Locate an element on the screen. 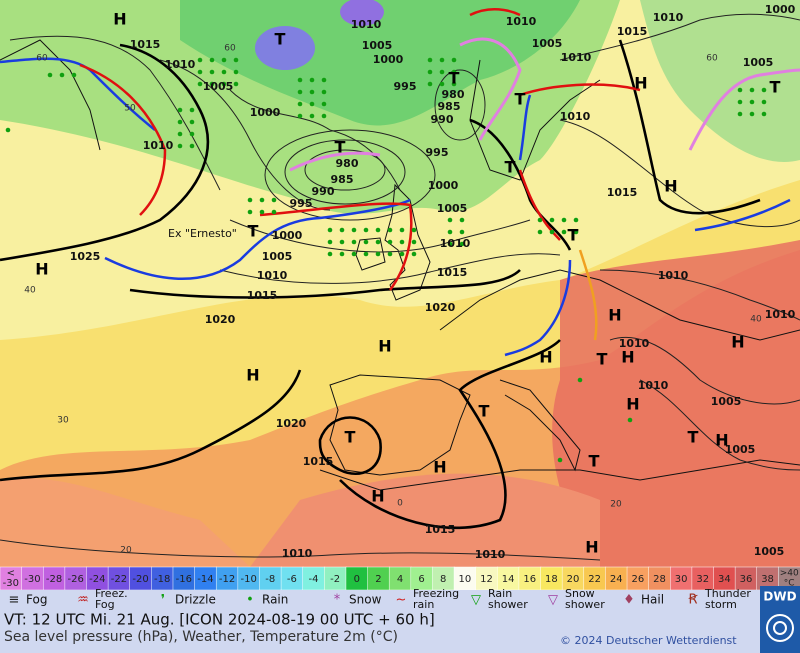  colorbar-tick-label: 8 is located at coordinates (443, 579).